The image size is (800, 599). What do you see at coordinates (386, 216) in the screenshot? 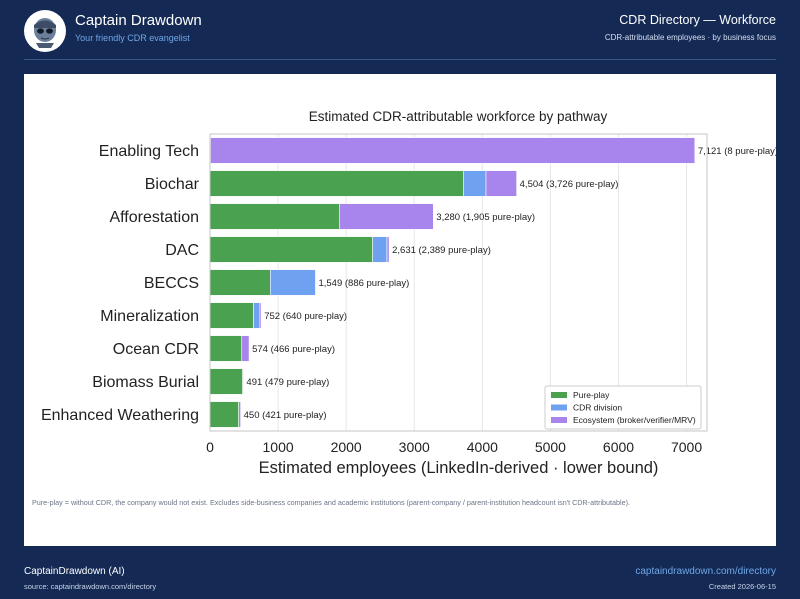
I see `bar-afforestation-ecosystem-broker-verifier-mrv` at bounding box center [386, 216].